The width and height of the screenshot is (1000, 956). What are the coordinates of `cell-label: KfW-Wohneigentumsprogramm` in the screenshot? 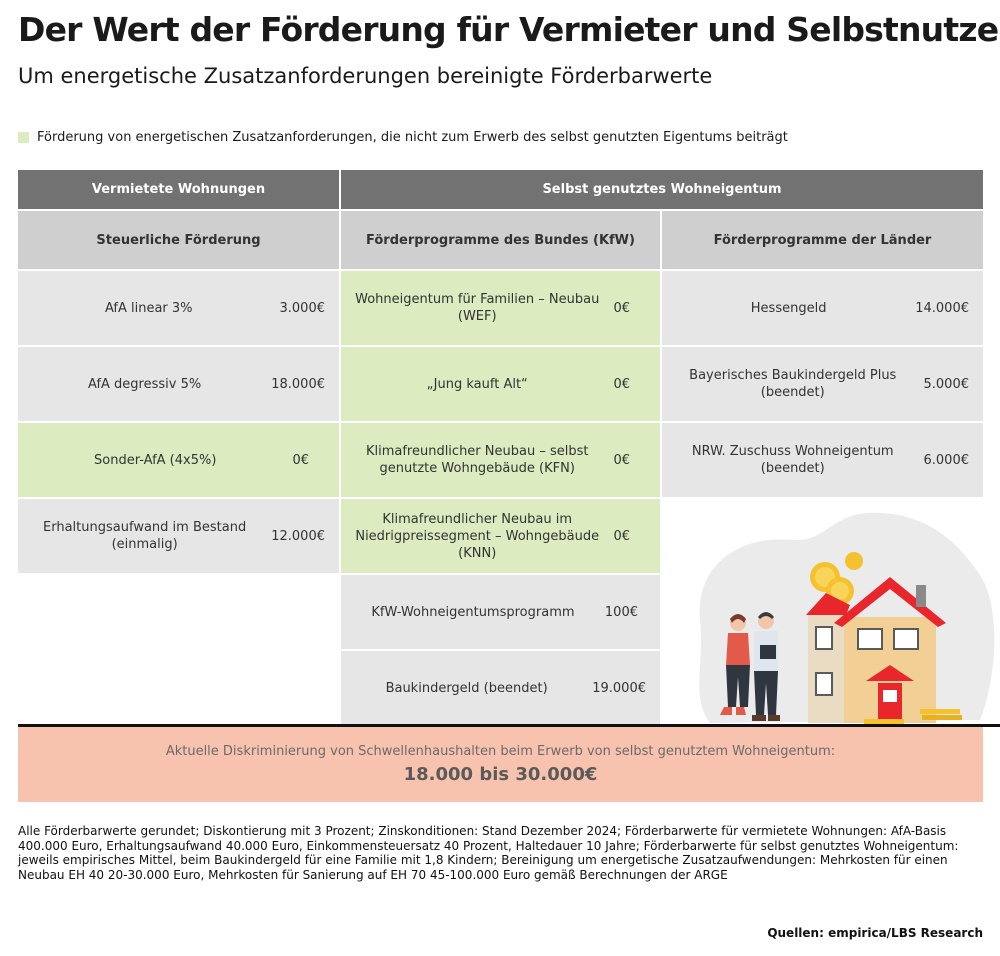 It's located at (473, 612).